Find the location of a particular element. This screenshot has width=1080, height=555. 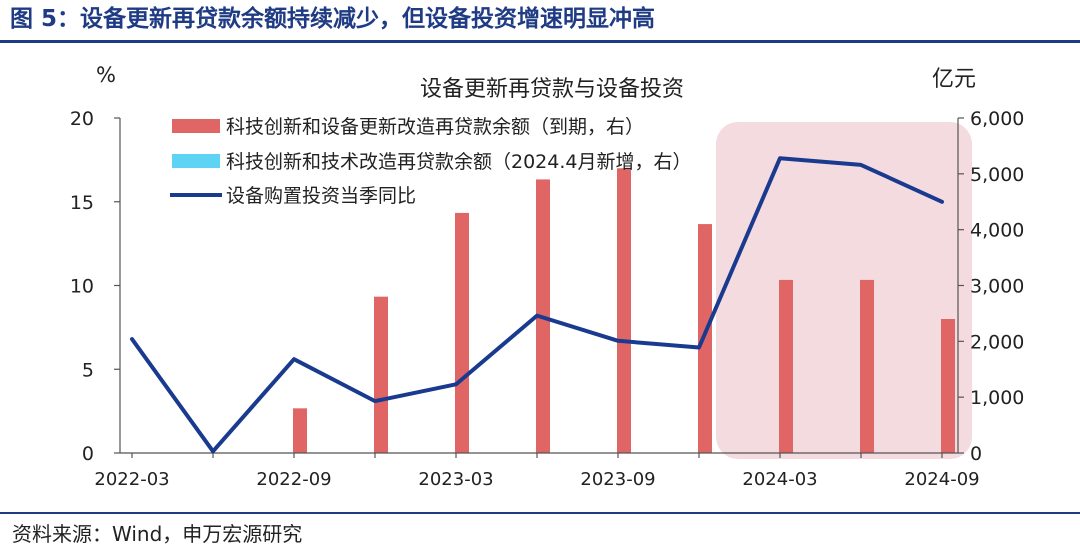

right-axis-unit: 亿元 is located at coordinates (954, 79).